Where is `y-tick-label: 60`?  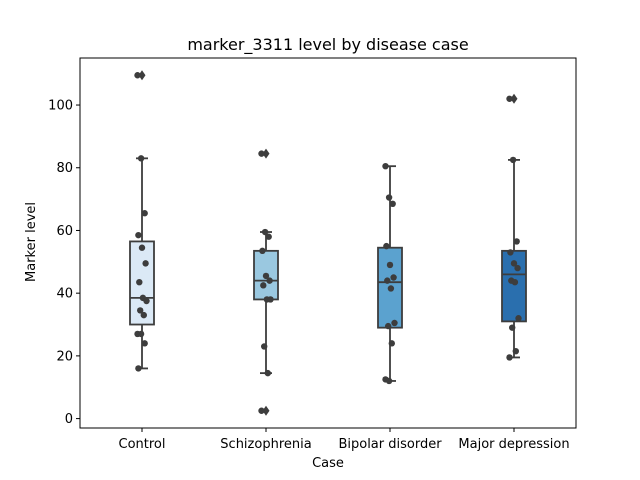
y-tick-label: 60 is located at coordinates (64, 231).